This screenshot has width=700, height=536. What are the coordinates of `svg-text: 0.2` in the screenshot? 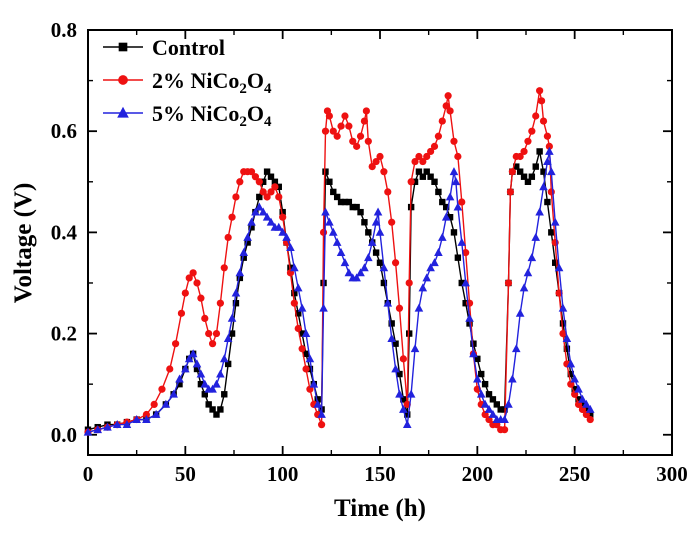 It's located at (64, 334).